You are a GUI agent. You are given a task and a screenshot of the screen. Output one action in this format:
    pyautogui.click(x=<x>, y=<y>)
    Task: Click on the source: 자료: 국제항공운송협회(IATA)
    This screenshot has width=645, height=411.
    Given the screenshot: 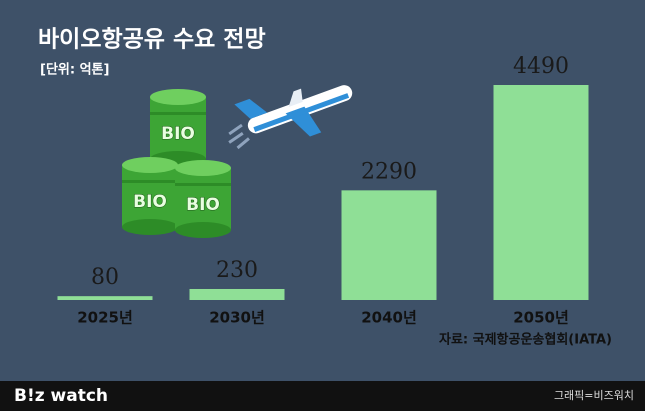 What is the action you would take?
    pyautogui.click(x=525, y=340)
    